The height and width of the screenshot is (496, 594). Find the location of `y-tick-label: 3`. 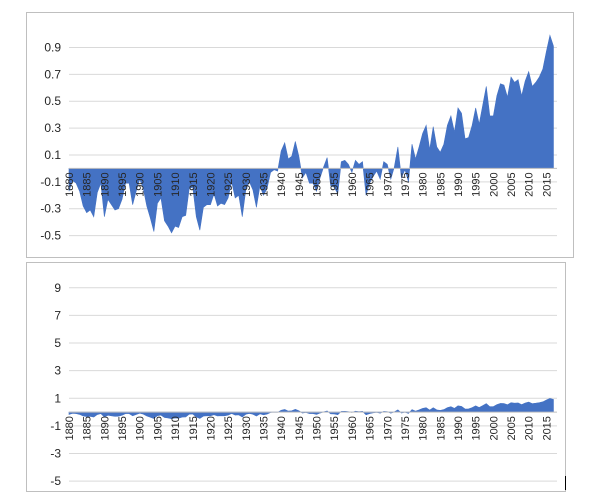

y-tick-label: 3 is located at coordinates (57, 371).